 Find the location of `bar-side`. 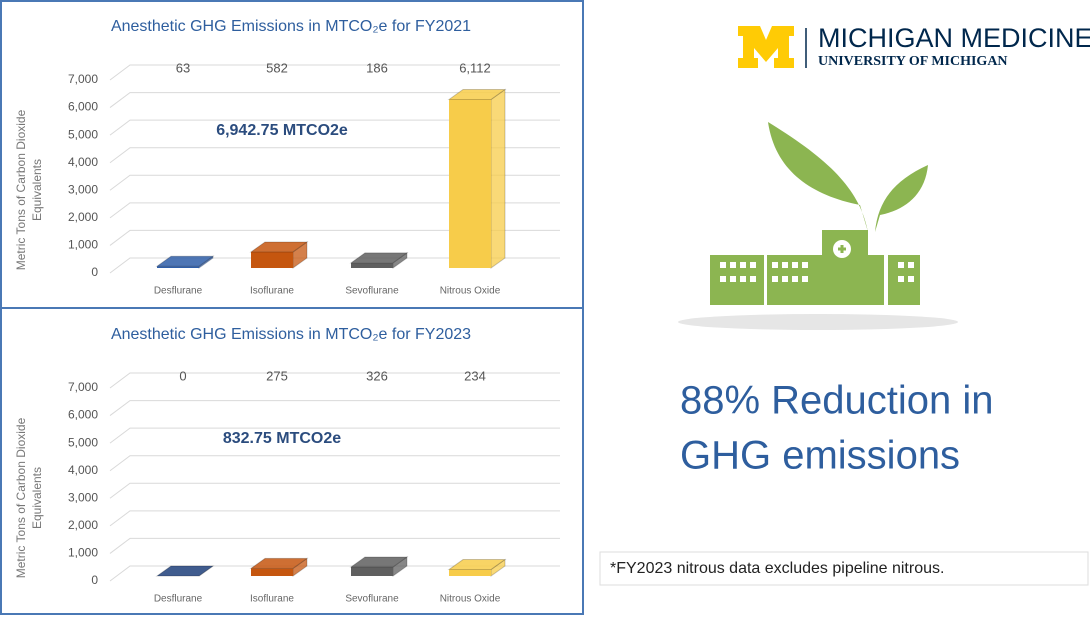

bar-side is located at coordinates (498, 178).